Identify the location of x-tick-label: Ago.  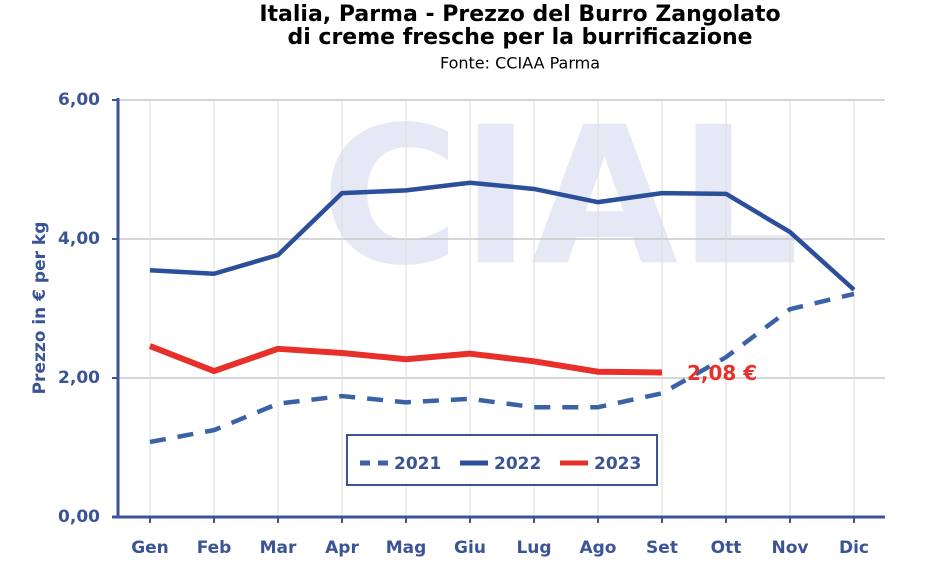
(597, 548).